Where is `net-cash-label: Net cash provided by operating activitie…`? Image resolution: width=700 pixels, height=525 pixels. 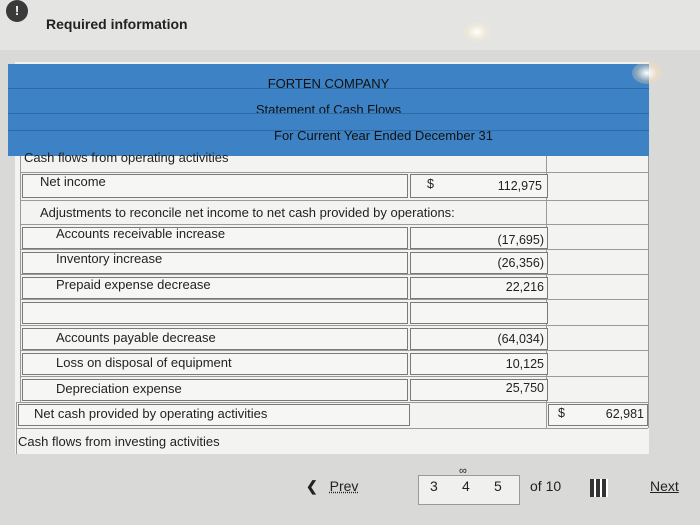
net-cash-label: Net cash provided by operating activitie… is located at coordinates (151, 413).